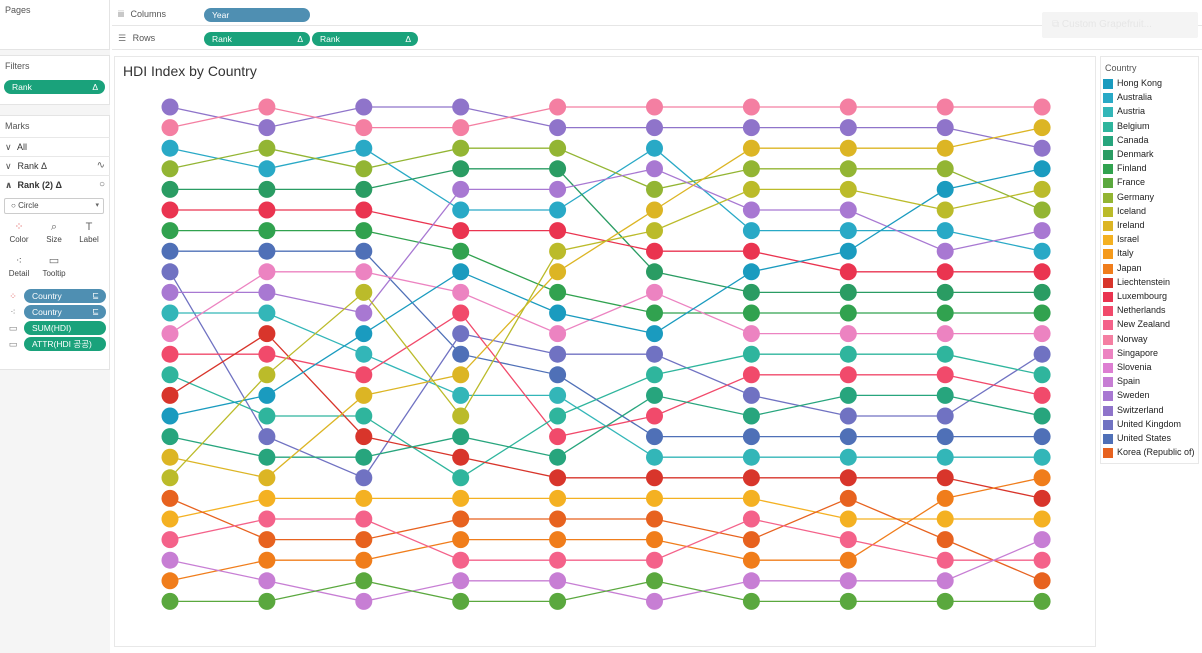  I want to click on legend-item: Denmark, so click(1150, 155).